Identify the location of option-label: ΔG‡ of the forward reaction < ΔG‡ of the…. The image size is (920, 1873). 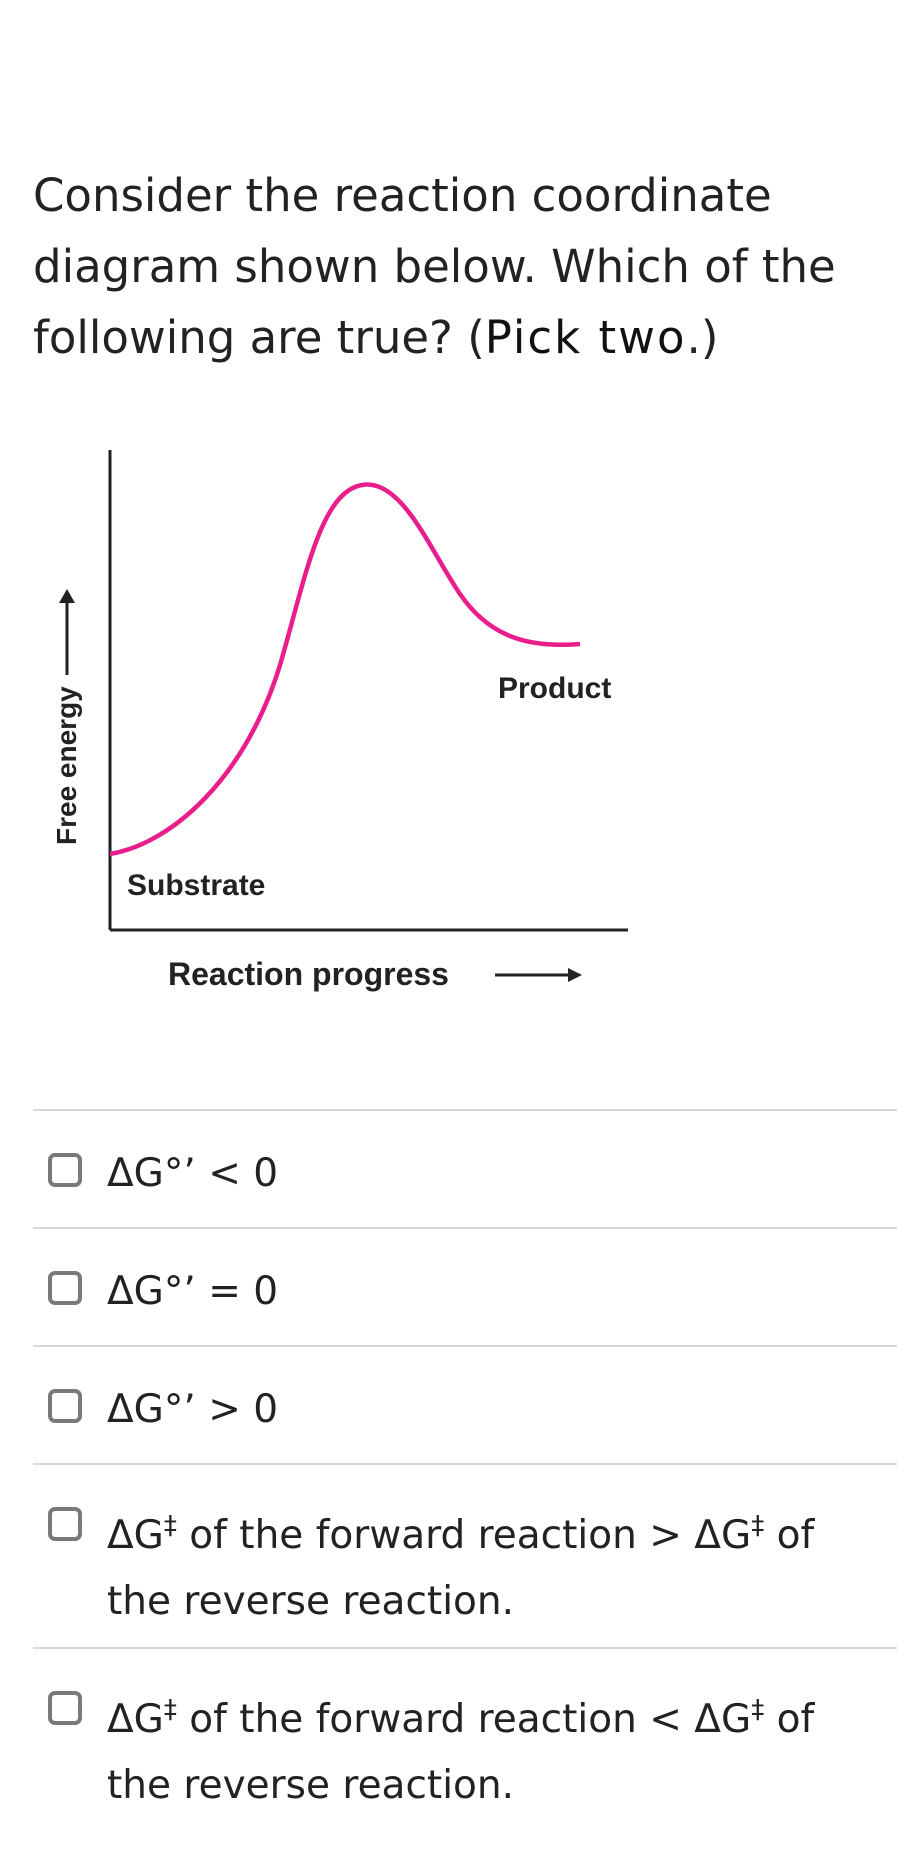
(487, 1748).